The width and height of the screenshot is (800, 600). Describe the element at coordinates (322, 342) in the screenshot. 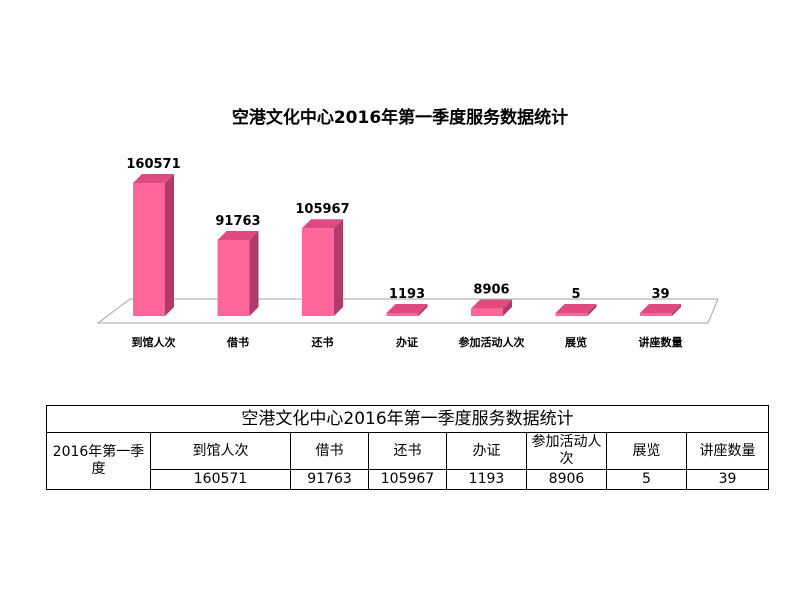

I see `category-tick-label: 还书` at that location.